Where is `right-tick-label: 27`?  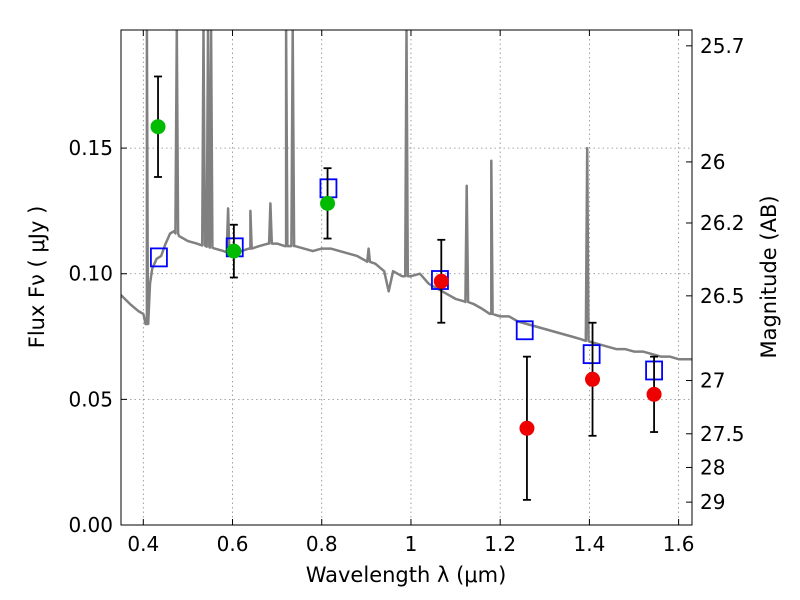
right-tick-label: 27 is located at coordinates (712, 381).